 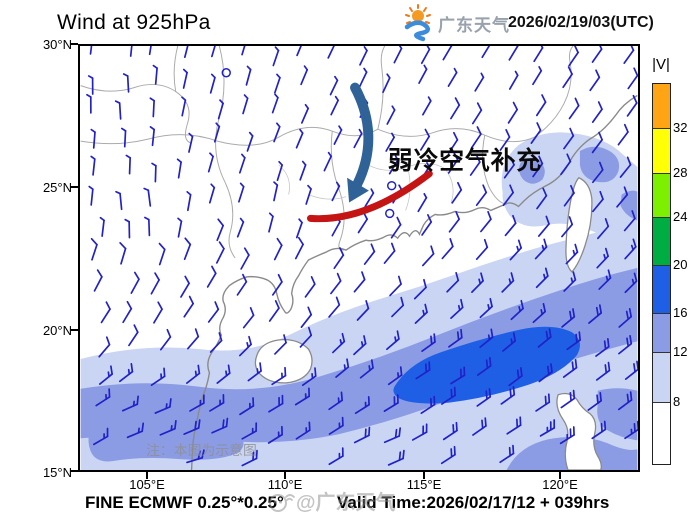 What do you see at coordinates (661, 64) in the screenshot?
I see `colorbar-title: |V|` at bounding box center [661, 64].